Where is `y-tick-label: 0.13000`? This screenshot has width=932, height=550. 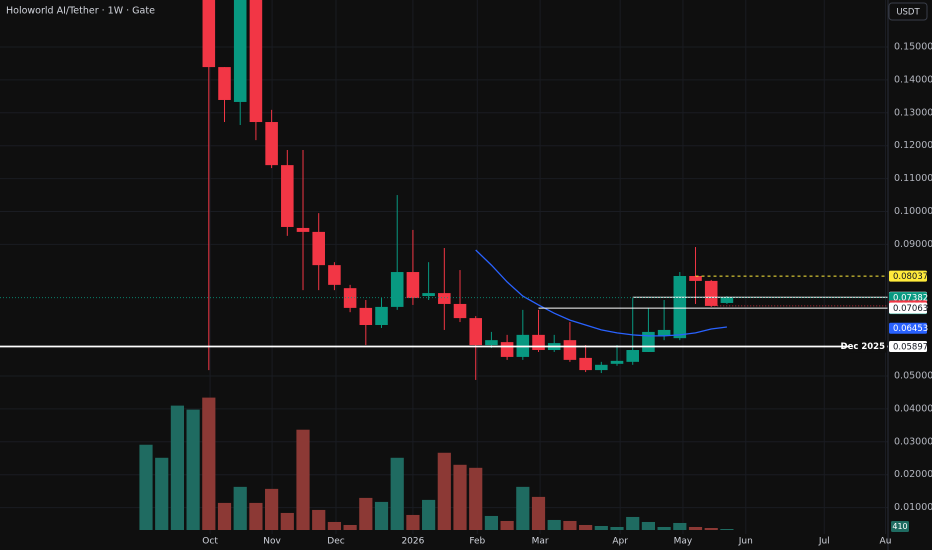 y-tick-label: 0.13000 is located at coordinates (913, 112).